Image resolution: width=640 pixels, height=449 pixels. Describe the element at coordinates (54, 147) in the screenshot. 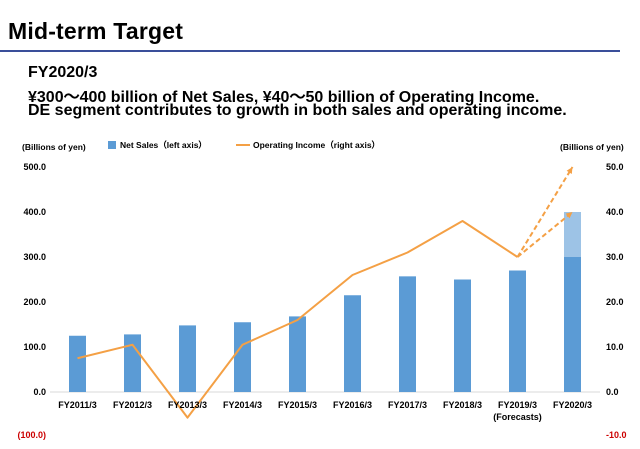

I see `left-axis-title: (Billions of yen)` at that location.